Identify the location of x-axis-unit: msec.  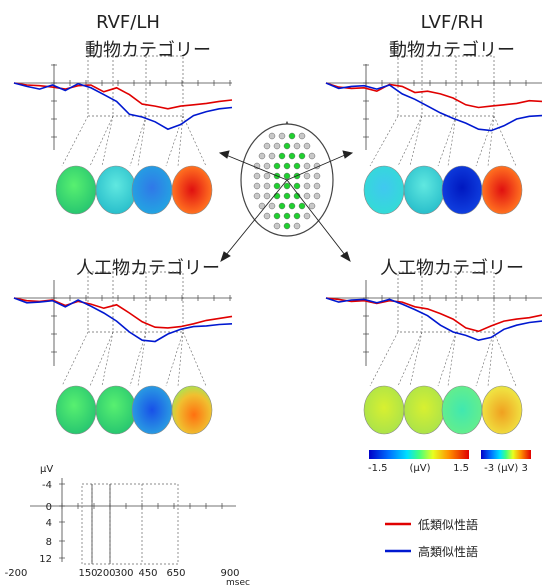
(238, 583).